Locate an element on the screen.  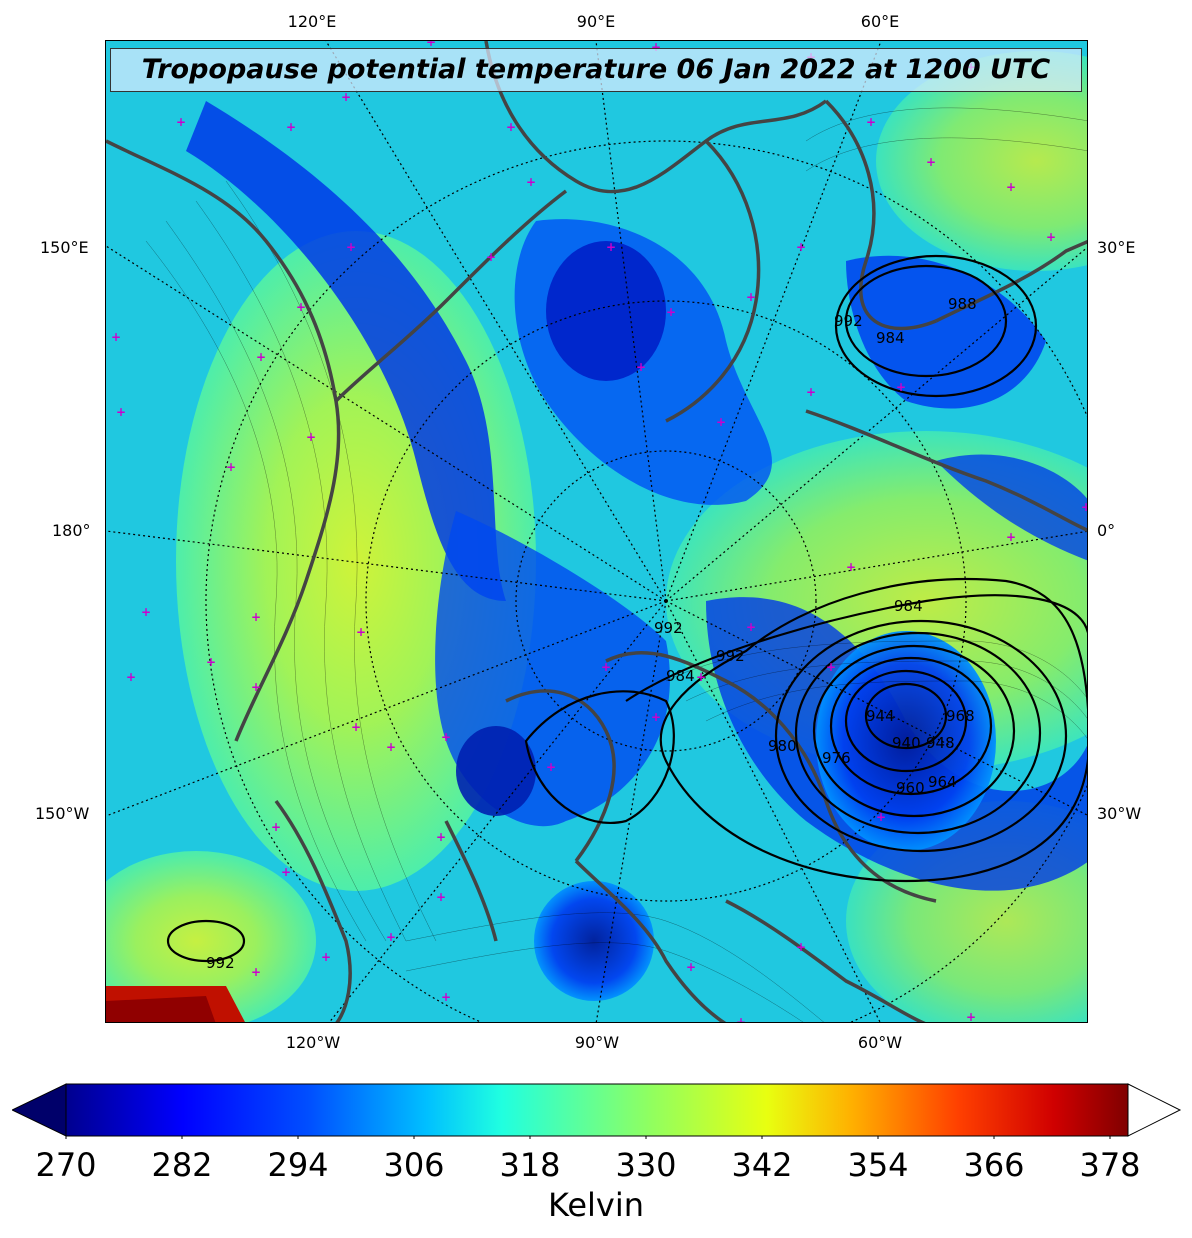
contour-label: 964 is located at coordinates (942, 782).